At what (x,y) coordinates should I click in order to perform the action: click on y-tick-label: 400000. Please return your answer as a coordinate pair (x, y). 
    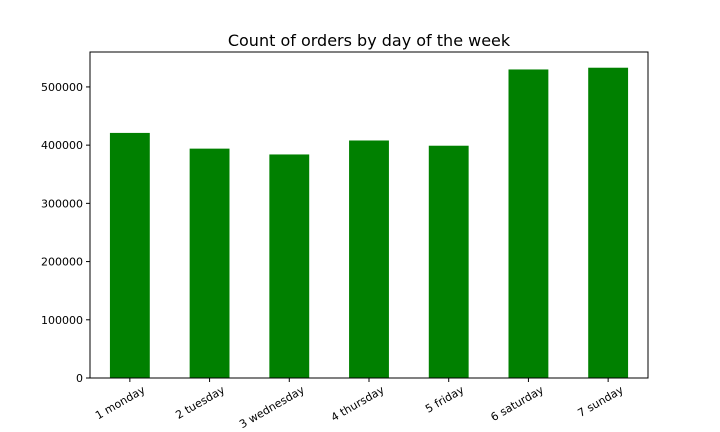
    Looking at the image, I should click on (62, 145).